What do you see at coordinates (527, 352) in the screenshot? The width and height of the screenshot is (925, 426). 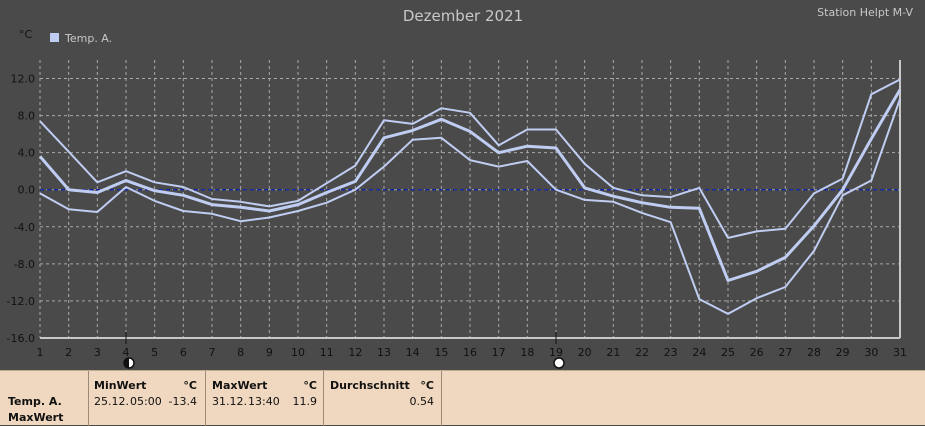 I see `x-tick-label: 18` at bounding box center [527, 352].